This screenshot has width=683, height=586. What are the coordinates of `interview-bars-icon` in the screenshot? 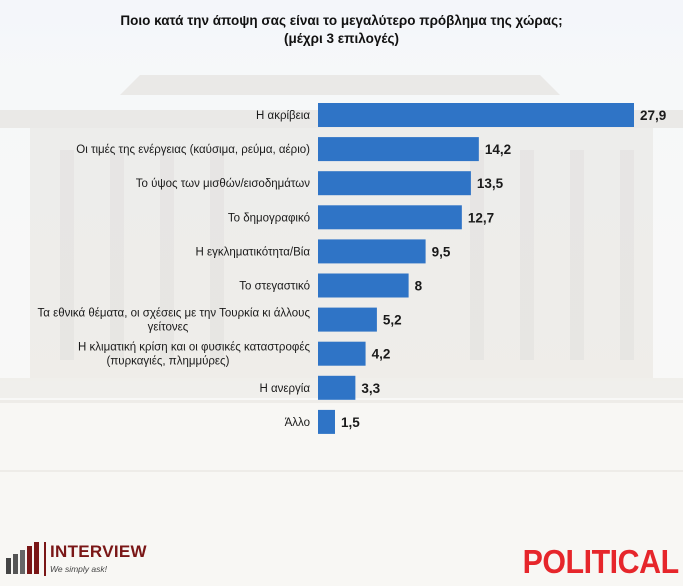 It's located at (22, 558).